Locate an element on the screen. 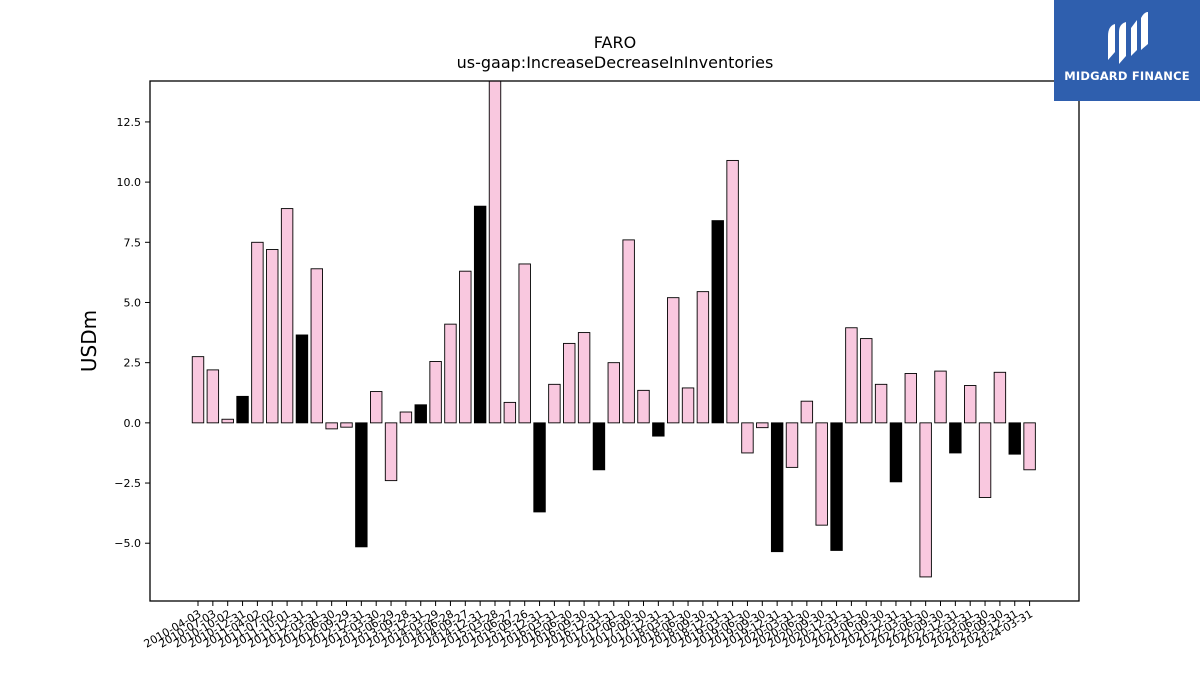 The height and width of the screenshot is (675, 1200). chart-subtitle: us-gaap:IncreaseDecreaseInInventories is located at coordinates (615, 62).